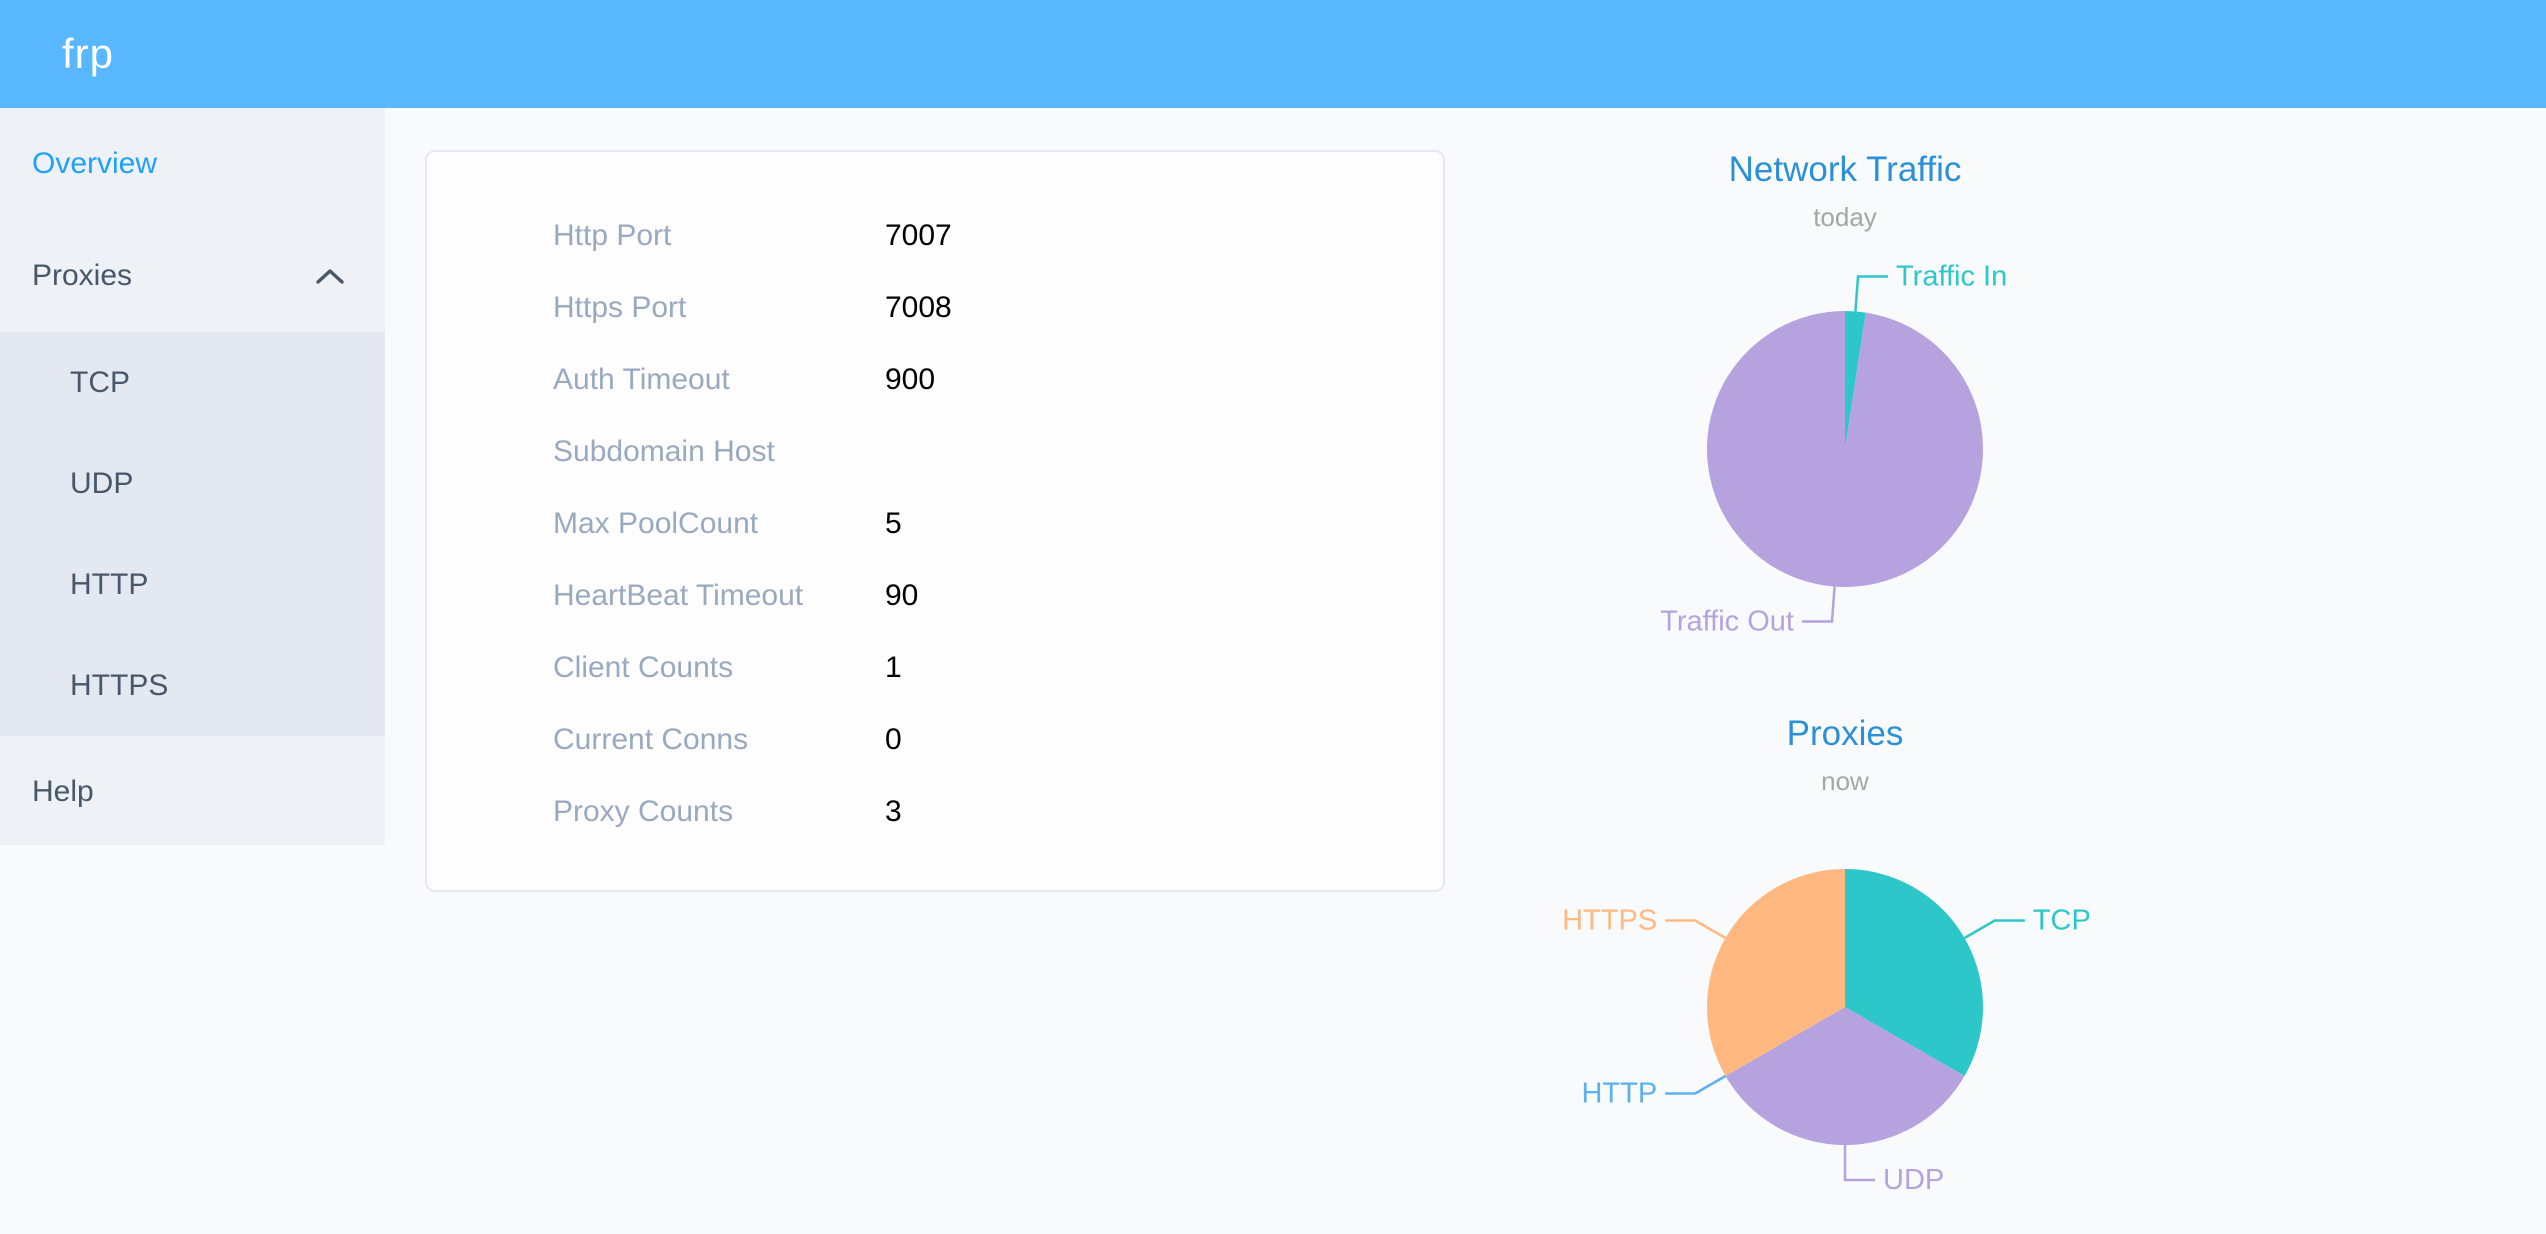 The width and height of the screenshot is (2546, 1234). I want to click on info-value: 1, so click(893, 667).